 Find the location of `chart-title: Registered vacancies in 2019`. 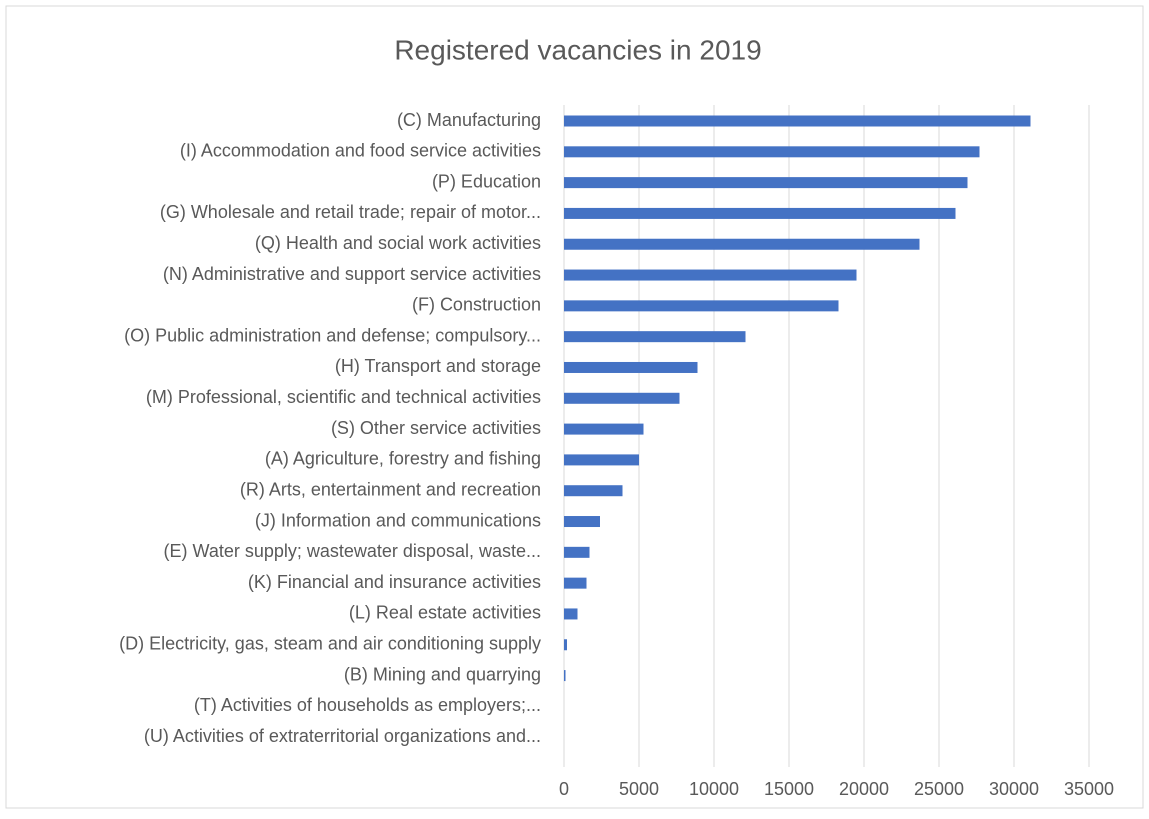

chart-title: Registered vacancies in 2019 is located at coordinates (577, 49).